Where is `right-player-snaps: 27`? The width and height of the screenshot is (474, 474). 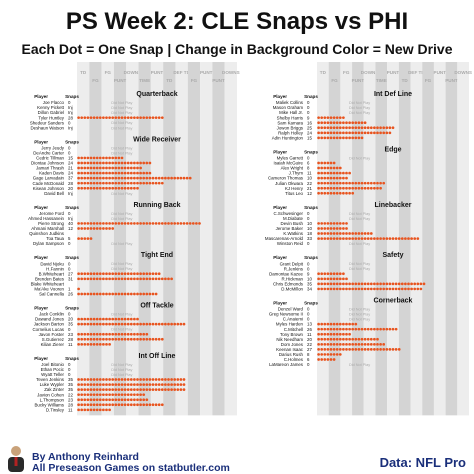 right-player-snaps: 27 is located at coordinates (309, 349).